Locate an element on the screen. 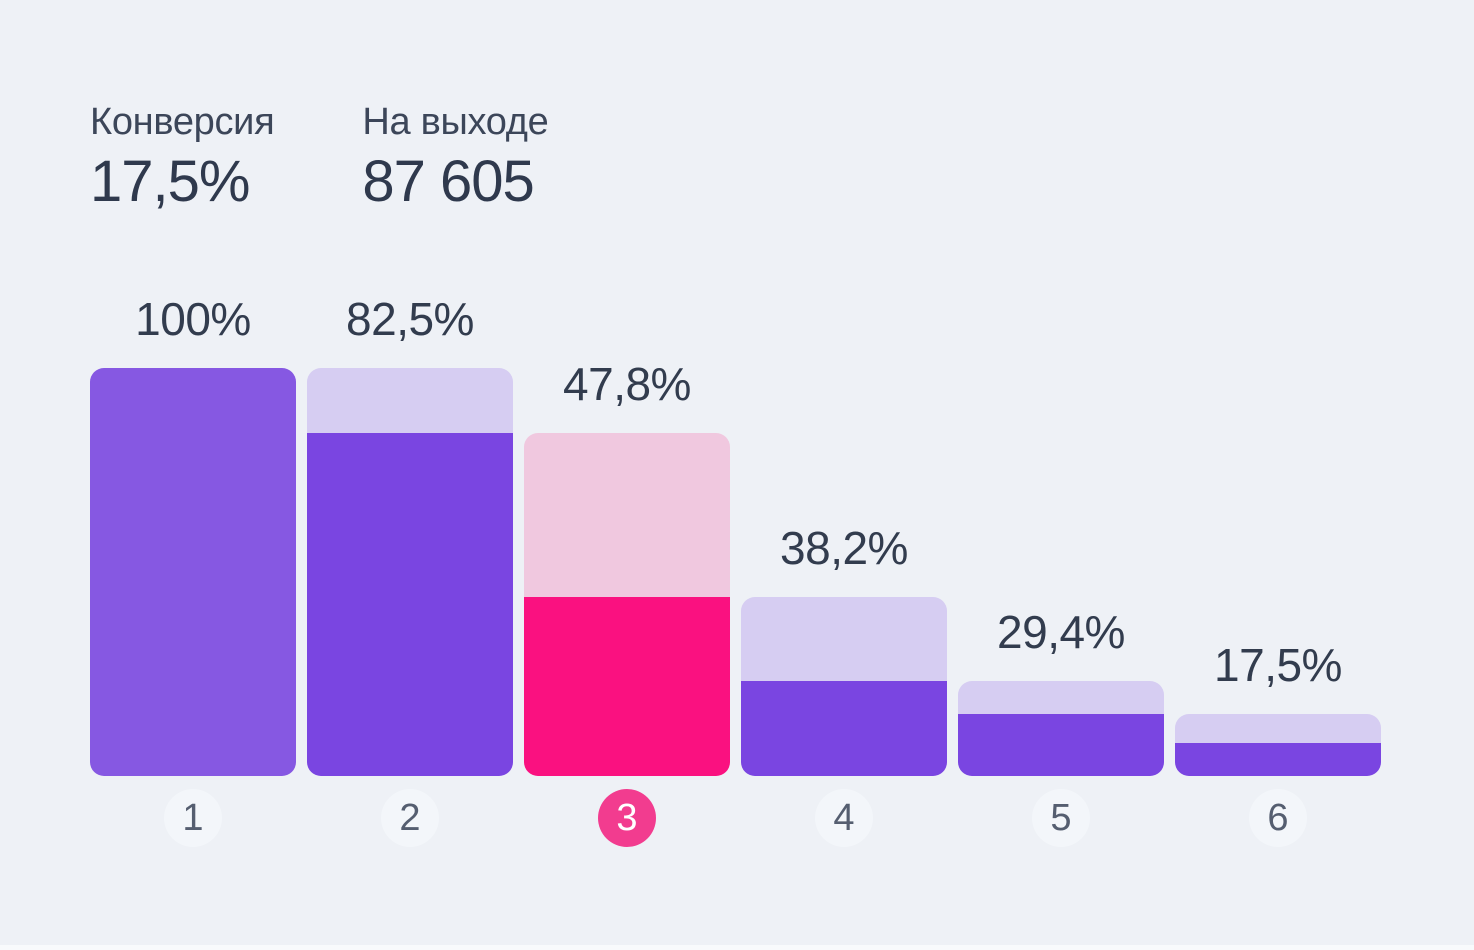 This screenshot has width=1474, height=950. stat-conversion-label: Конверсия is located at coordinates (182, 122).